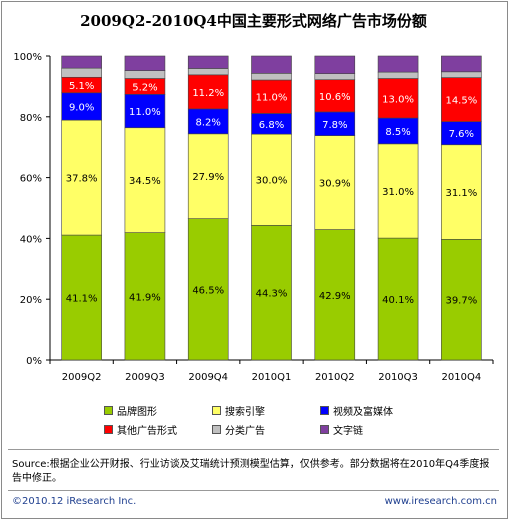 This screenshot has height=520, width=509. Describe the element at coordinates (208, 377) in the screenshot. I see `x-tick-label: 2009Q4` at that location.